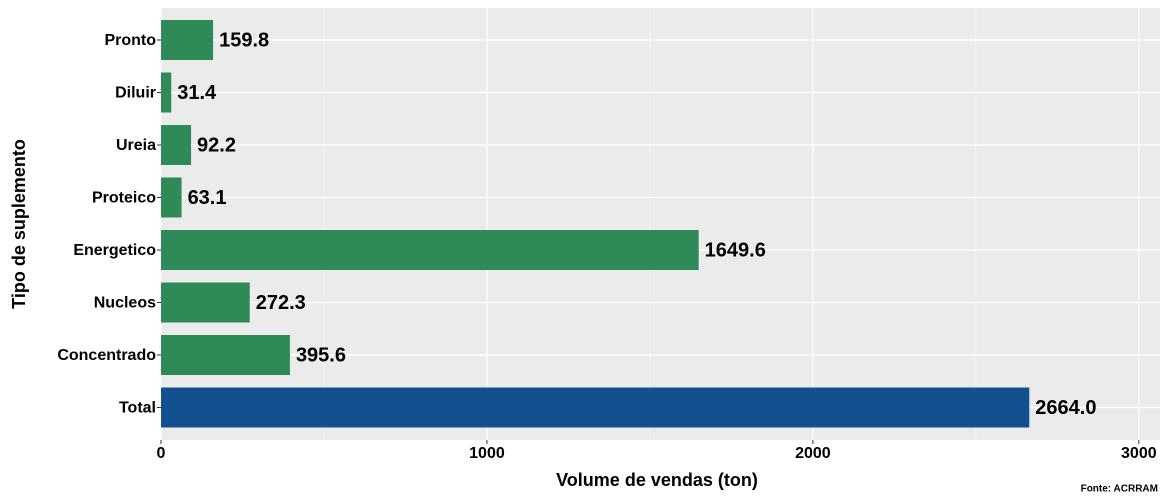 Image resolution: width=1160 pixels, height=497 pixels. What do you see at coordinates (735, 250) in the screenshot?
I see `value-label: 1649.6` at bounding box center [735, 250].